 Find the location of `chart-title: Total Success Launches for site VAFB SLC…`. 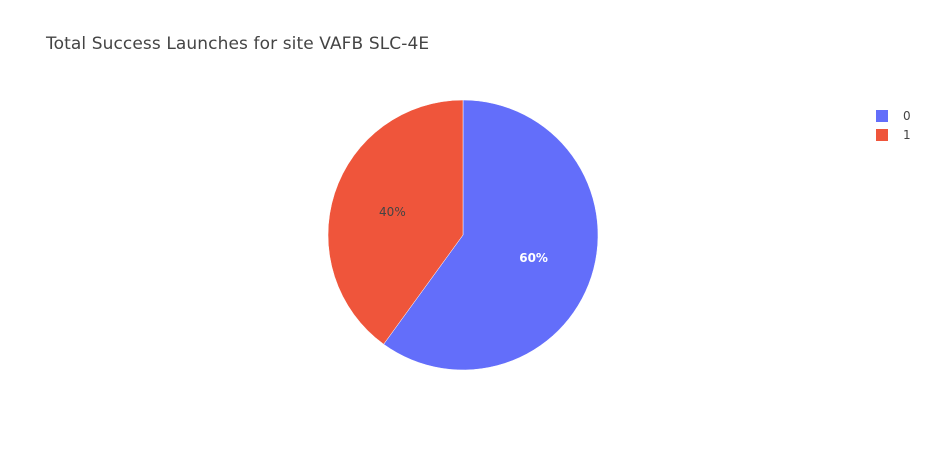

chart-title: Total Success Launches for site VAFB SLC… is located at coordinates (238, 44).